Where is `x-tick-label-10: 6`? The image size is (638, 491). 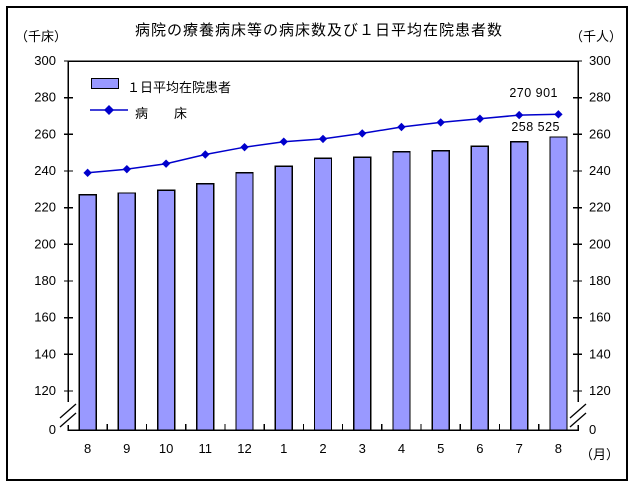
x-tick-label-10: 6 is located at coordinates (479, 448).